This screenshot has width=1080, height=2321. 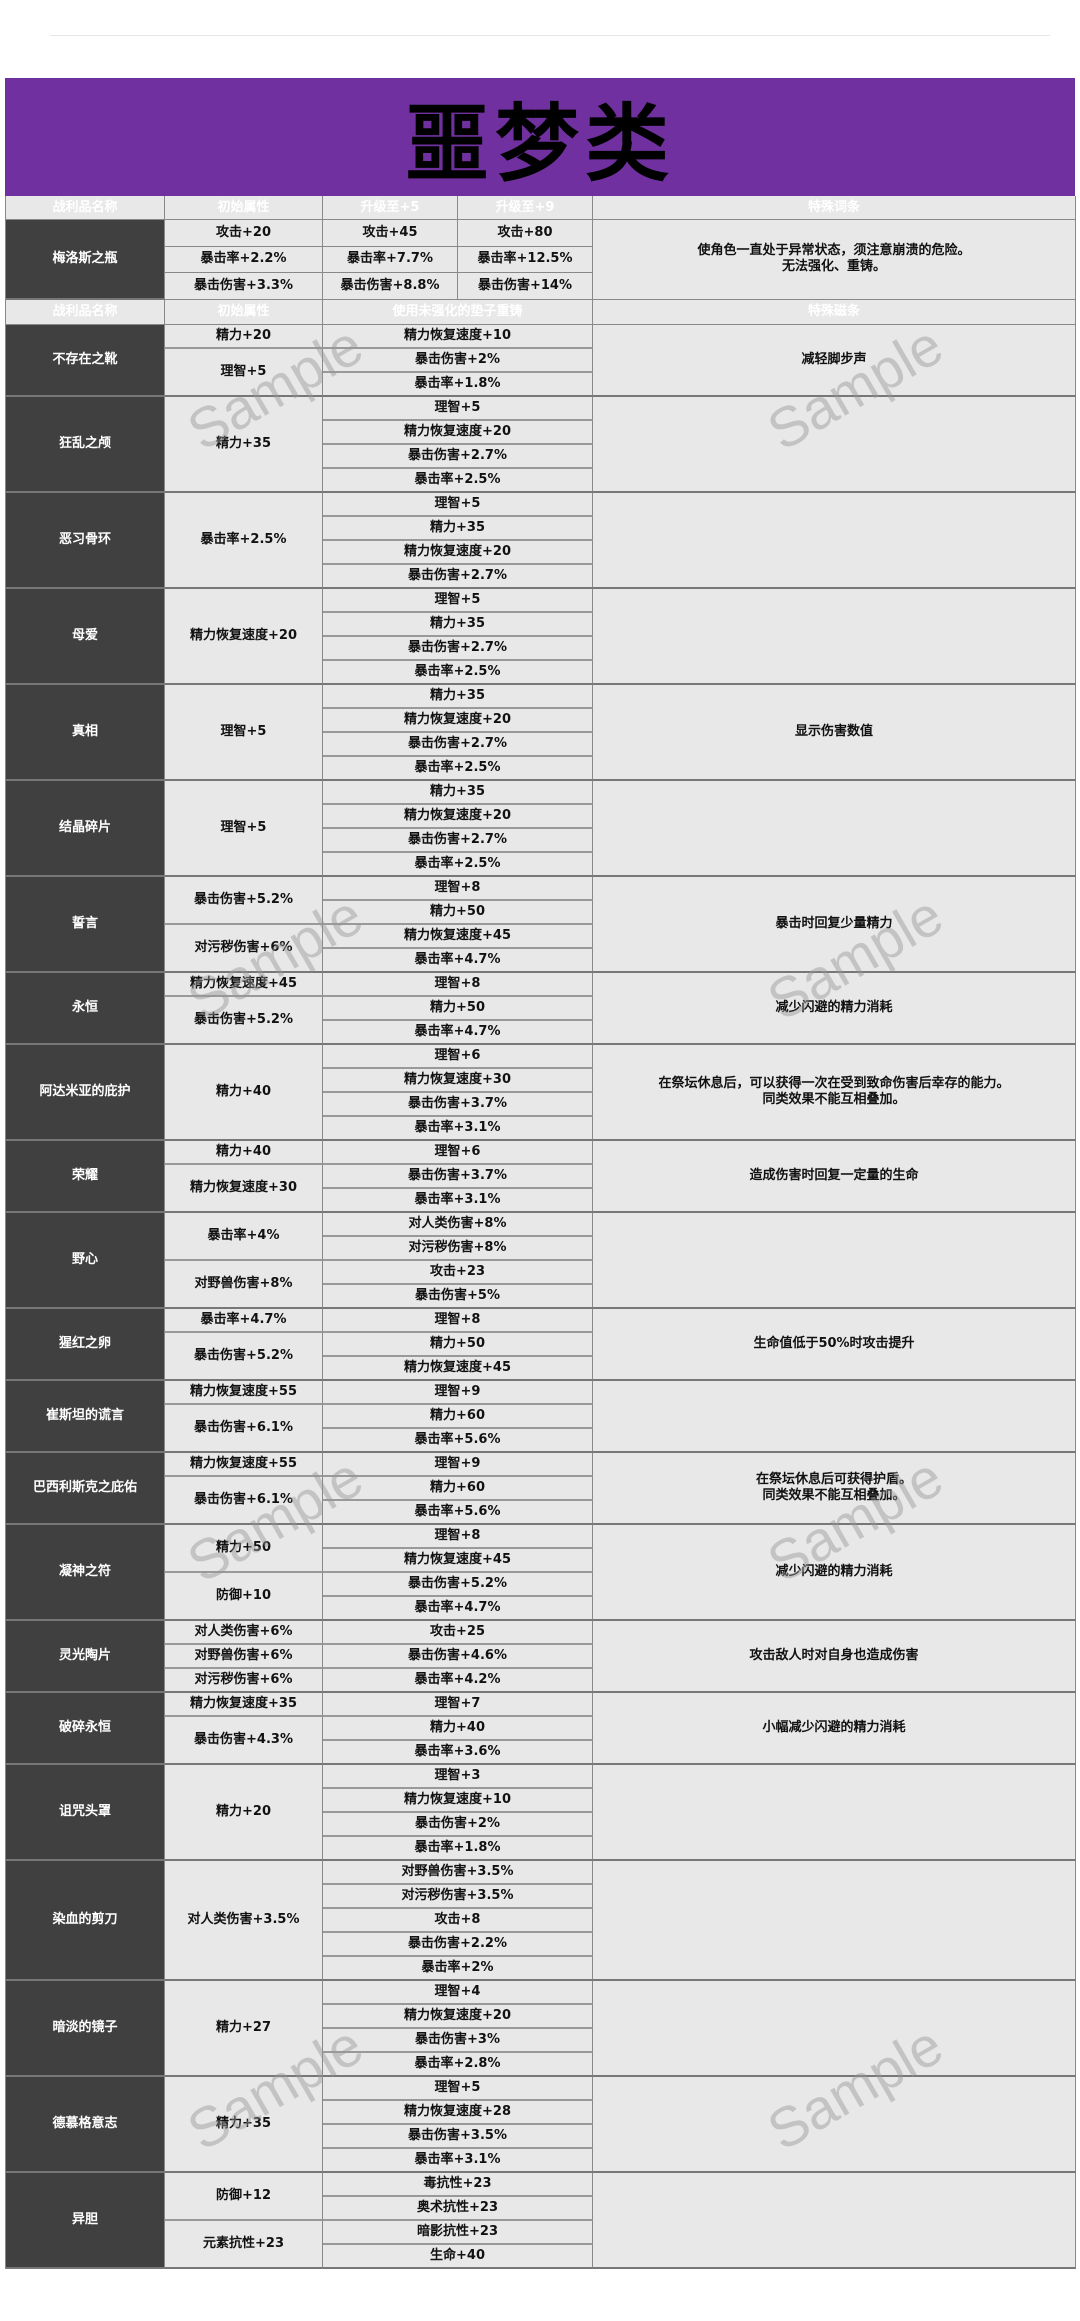 I want to click on reforge-stat: 暴击伤害+2.2%, so click(x=458, y=1944).